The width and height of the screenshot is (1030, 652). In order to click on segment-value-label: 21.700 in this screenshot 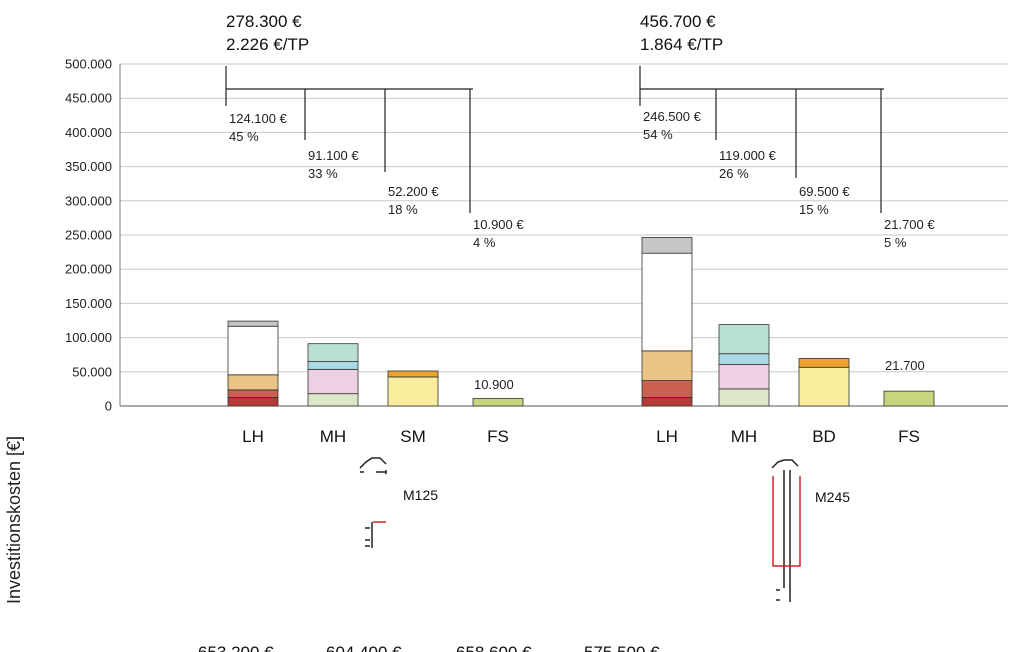, I will do `click(905, 365)`.